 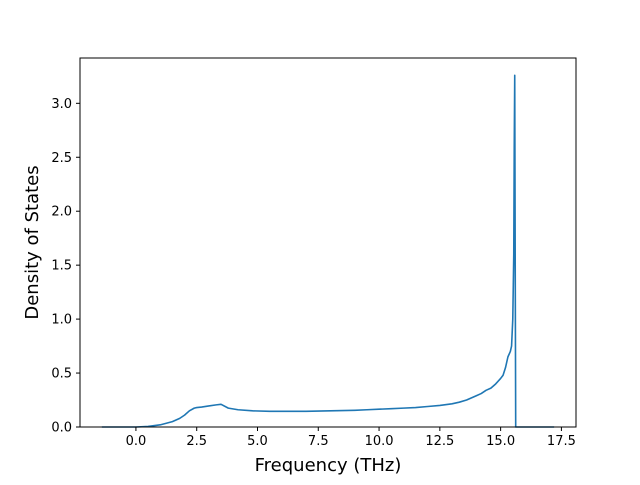 What do you see at coordinates (196, 441) in the screenshot?
I see `x-tick-label: 2.5` at bounding box center [196, 441].